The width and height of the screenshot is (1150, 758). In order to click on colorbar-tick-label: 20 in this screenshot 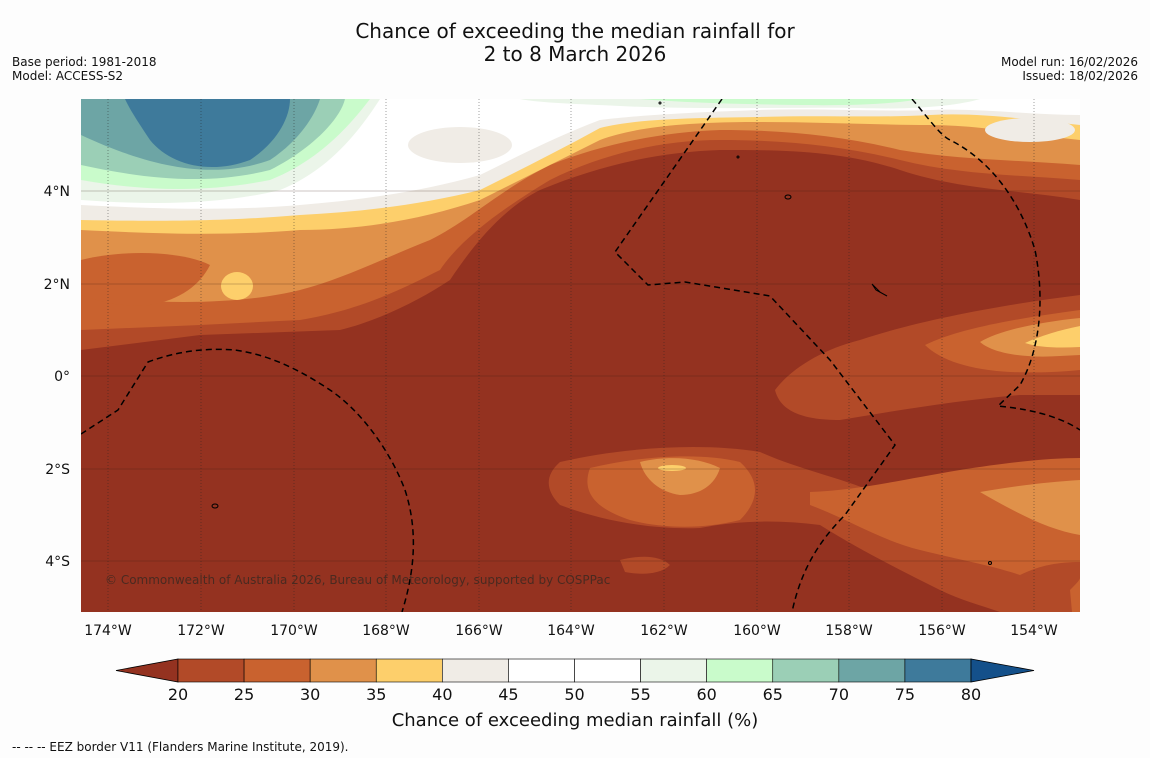, I will do `click(178, 694)`.